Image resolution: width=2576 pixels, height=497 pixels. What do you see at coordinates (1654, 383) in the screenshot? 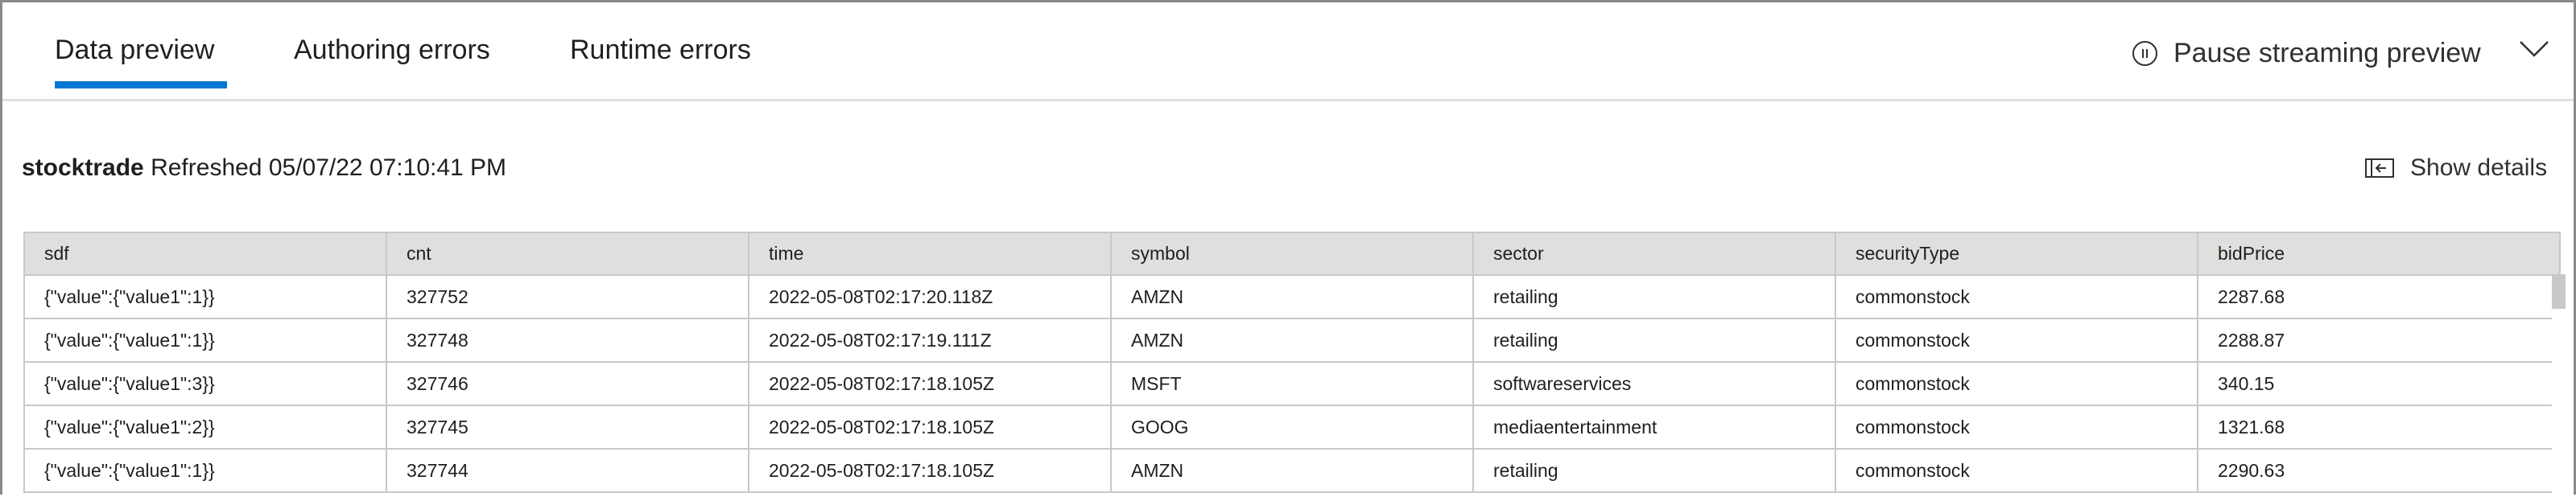
I see `table-cell: softwareservices` at bounding box center [1654, 383].